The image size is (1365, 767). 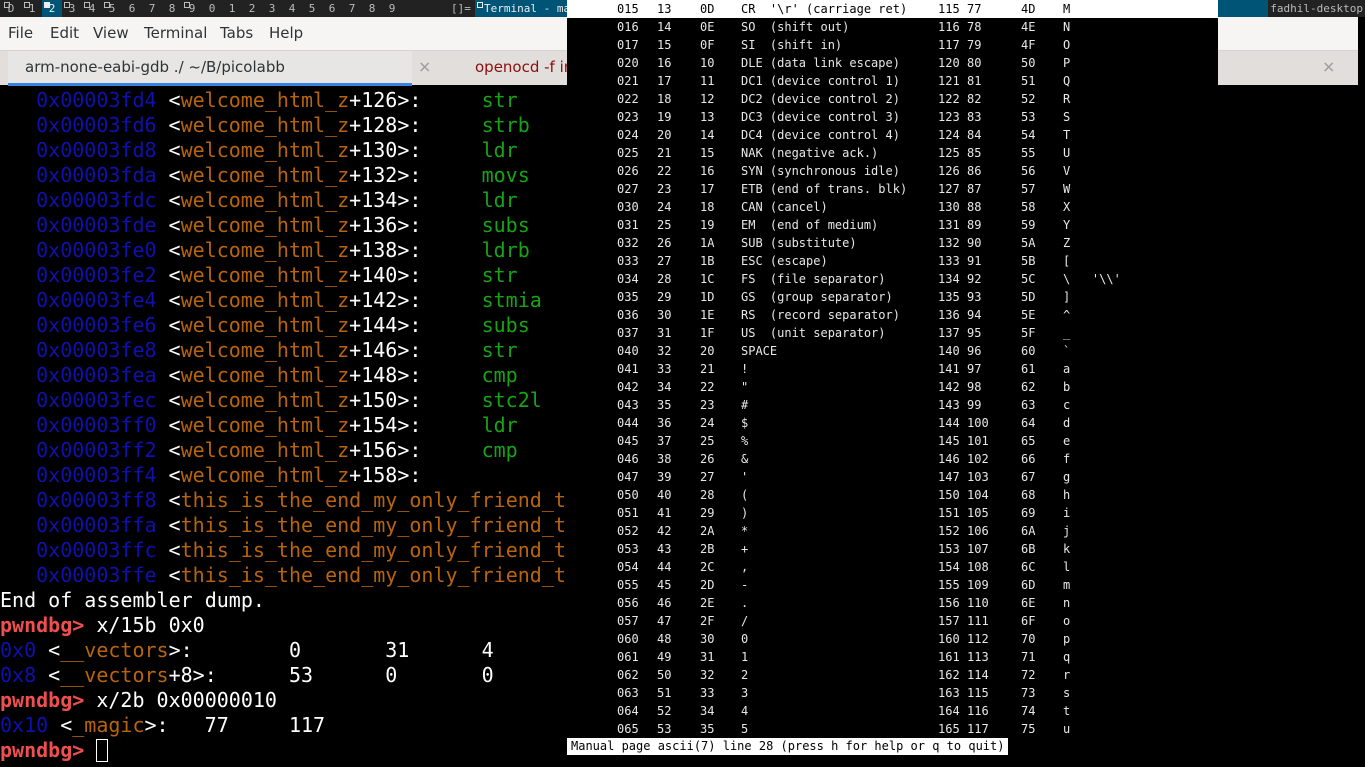 What do you see at coordinates (385, 475) in the screenshot?
I see `symbol-offset: +158>:` at bounding box center [385, 475].